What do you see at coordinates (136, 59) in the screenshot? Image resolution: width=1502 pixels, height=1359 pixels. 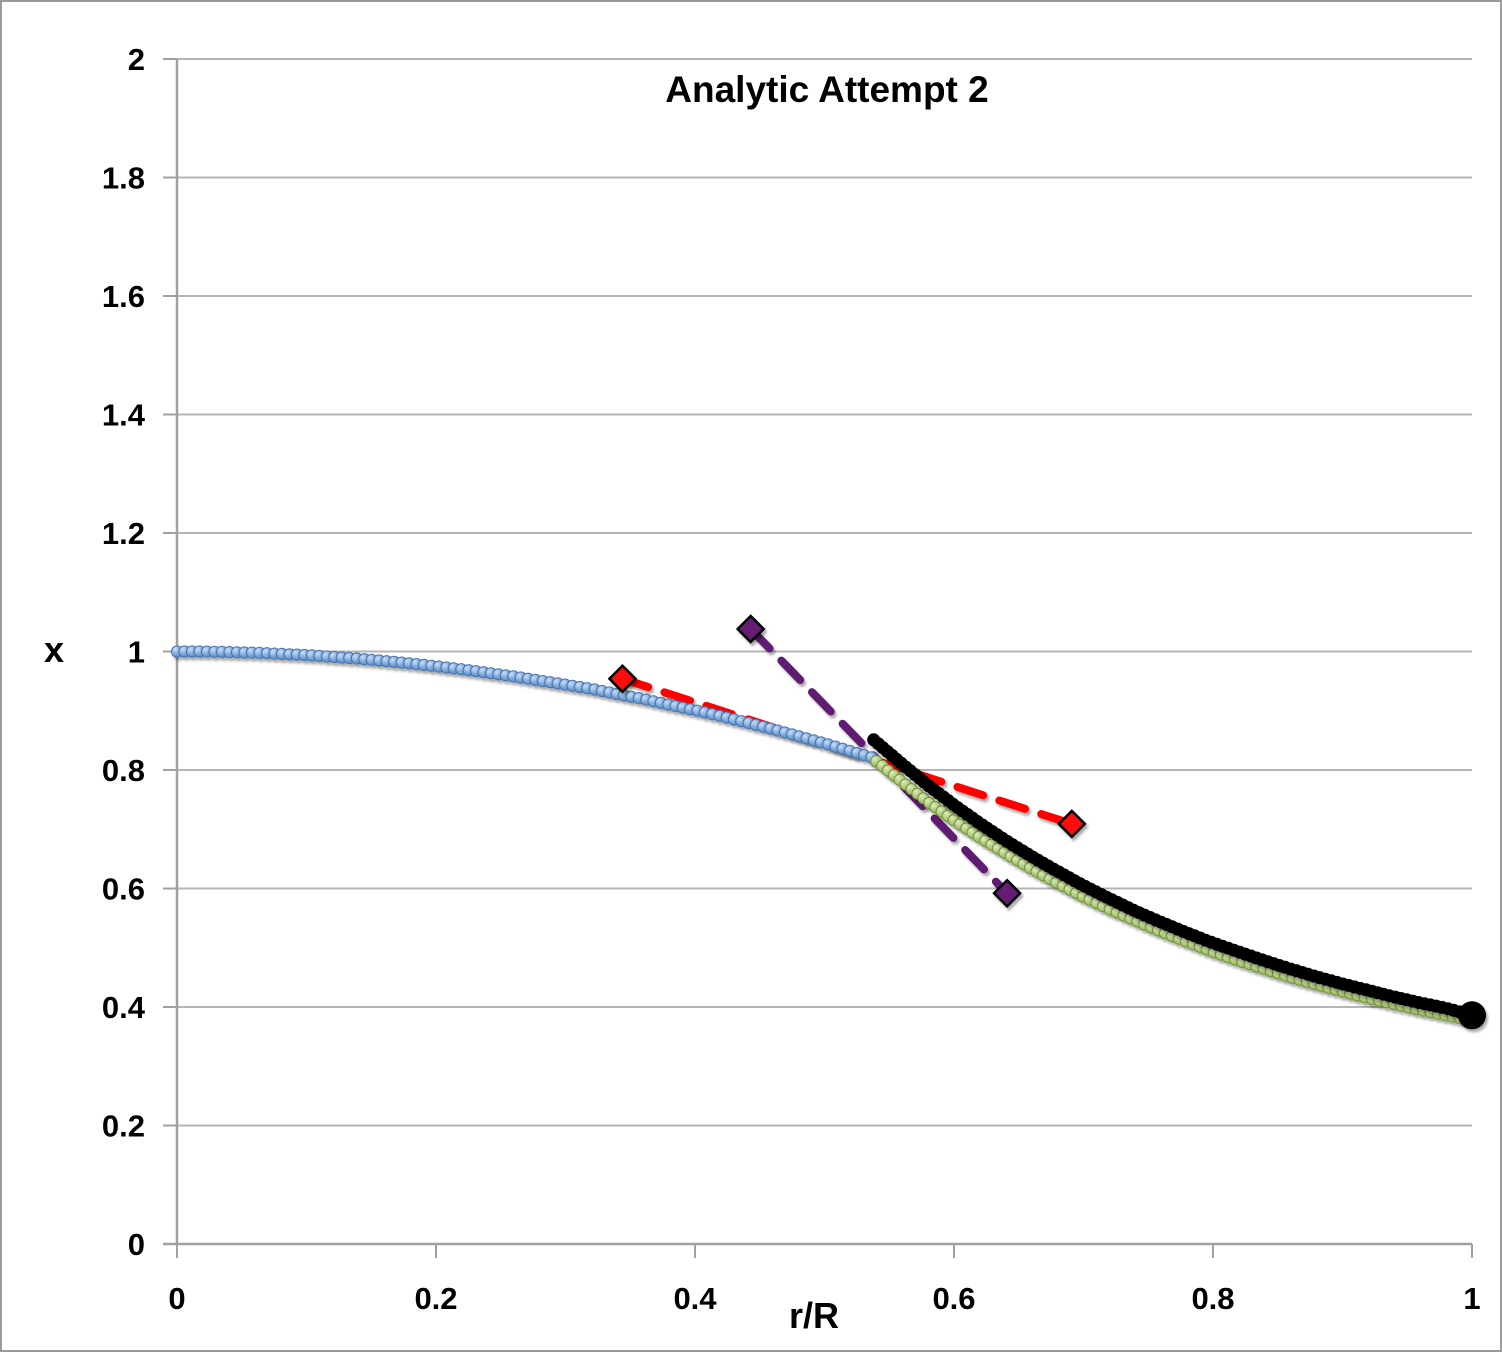 I see `y-tick-label: 2` at bounding box center [136, 59].